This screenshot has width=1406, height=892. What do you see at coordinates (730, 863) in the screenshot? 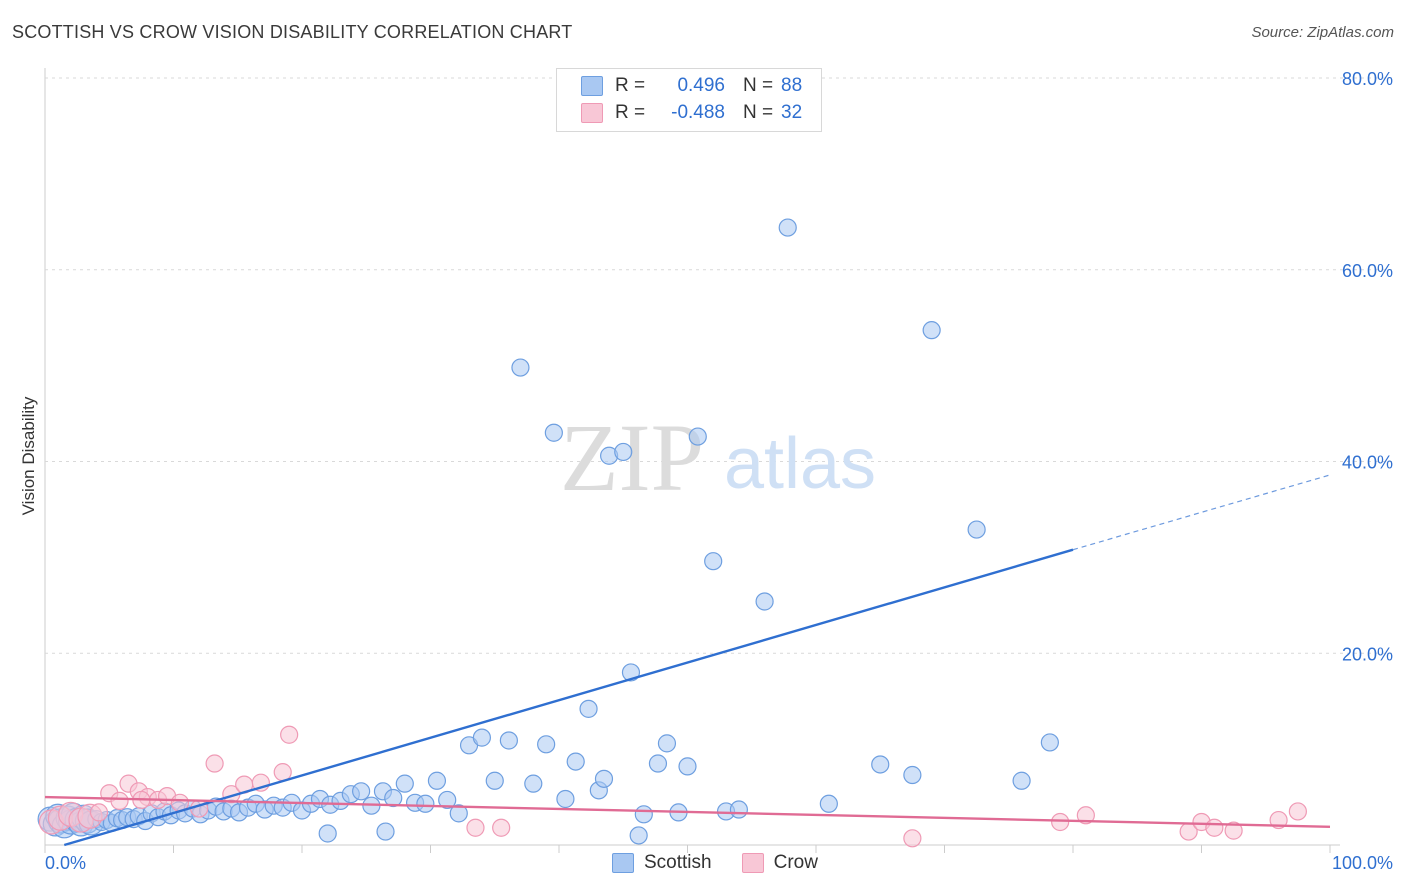
I see `series-legend: Scottish Crow` at bounding box center [730, 863].